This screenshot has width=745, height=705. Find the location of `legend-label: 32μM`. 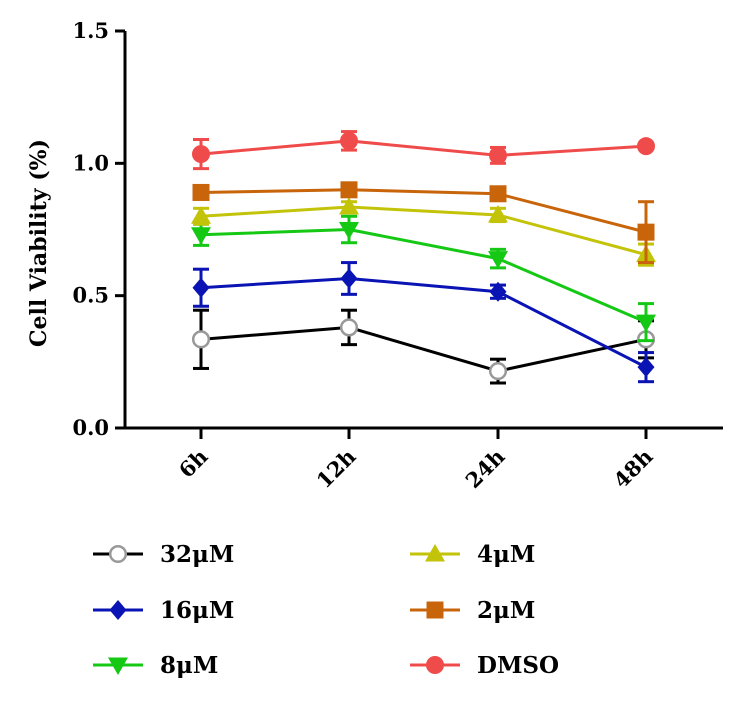

legend-label: 32μM is located at coordinates (197, 554).